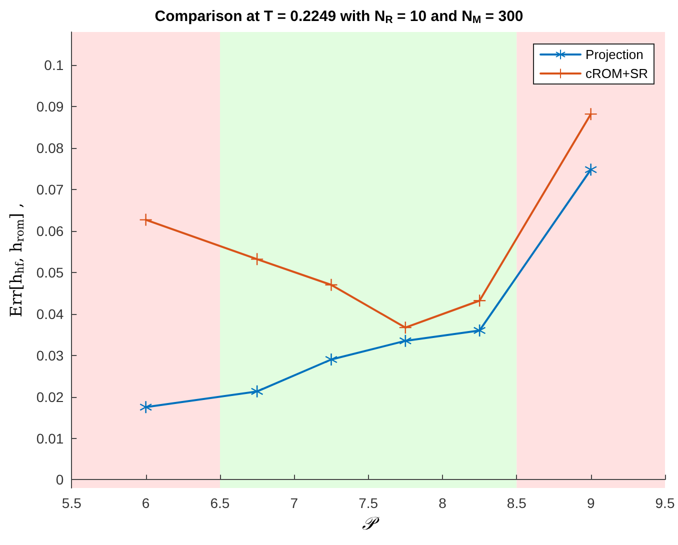 The width and height of the screenshot is (678, 545). What do you see at coordinates (371, 523) in the screenshot?
I see `x-axis-title: 𝒫` at bounding box center [371, 523].